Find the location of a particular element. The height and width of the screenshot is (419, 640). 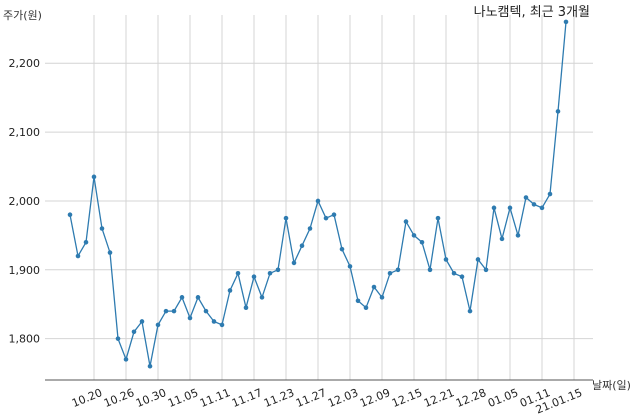

x-tick-label: 10.20 is located at coordinates (87, 398).